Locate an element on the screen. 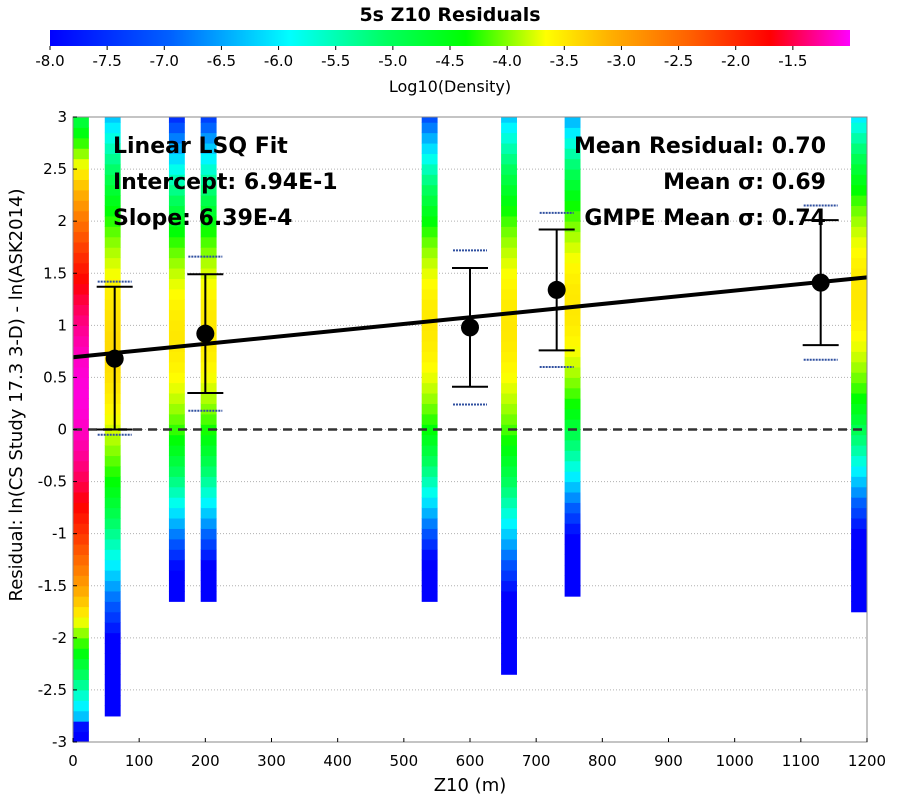 The image size is (900, 800). density-column is located at coordinates (509, 396).